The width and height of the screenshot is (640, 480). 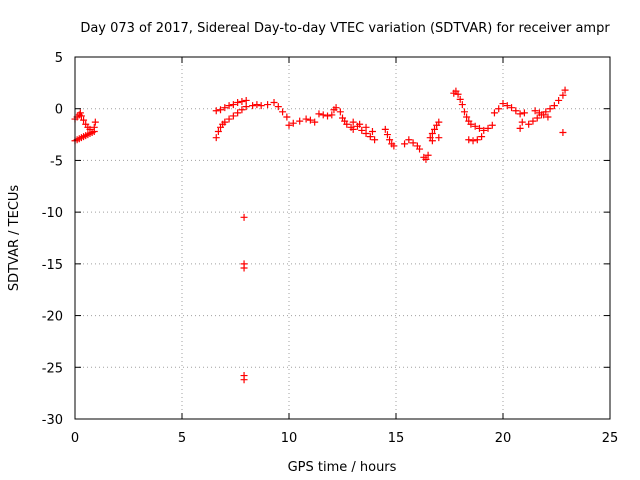 I want to click on x-tick-label: 0, so click(x=75, y=438).